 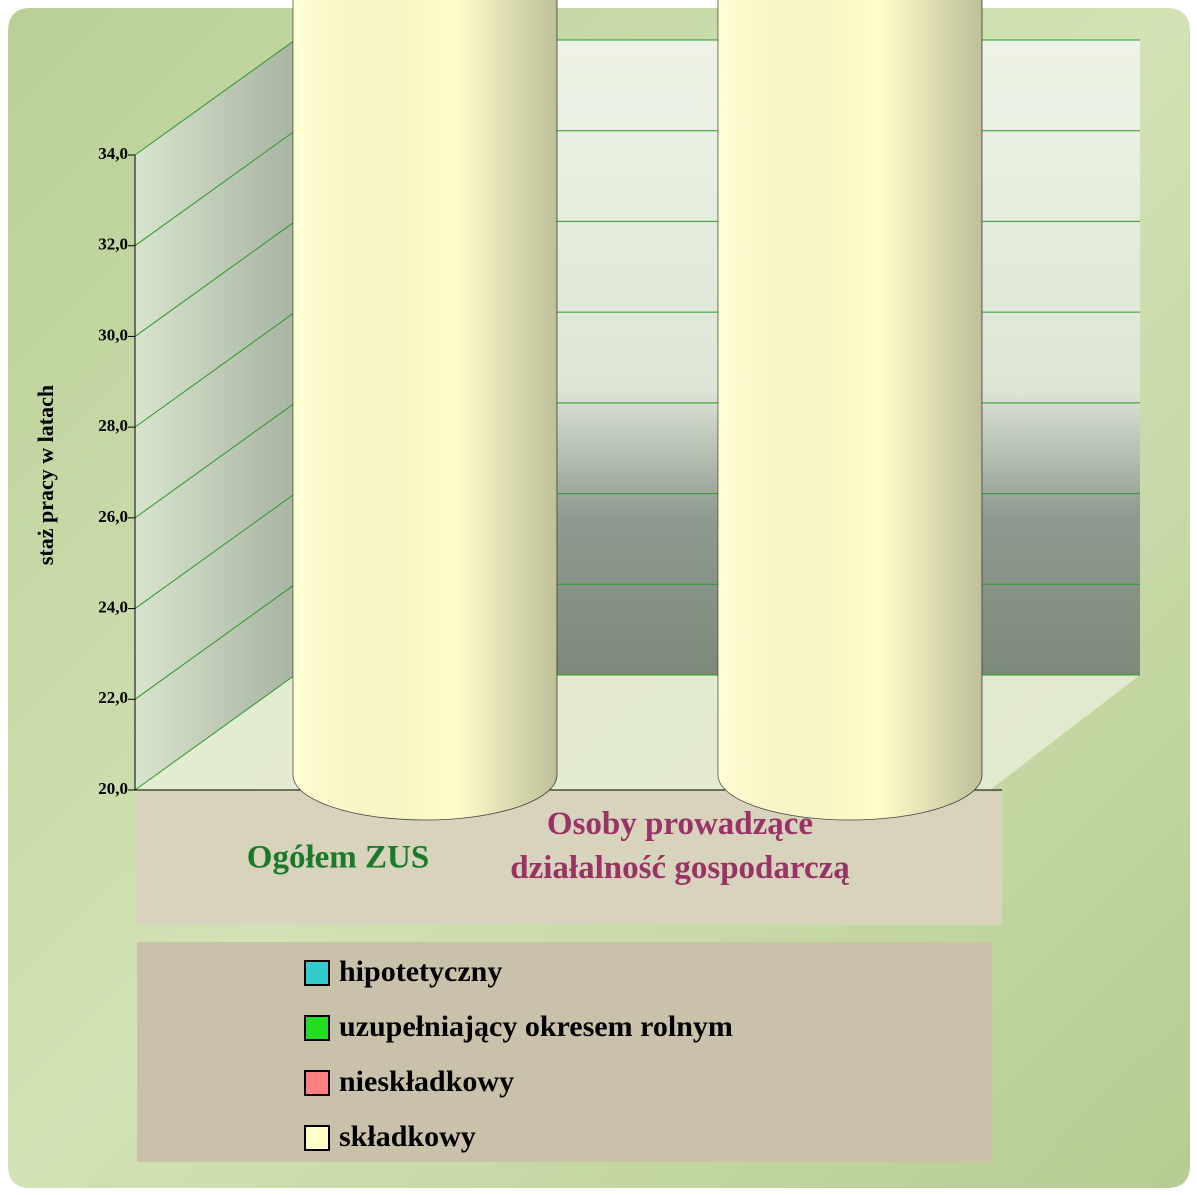 What do you see at coordinates (113, 153) in the screenshot?
I see `y-tick-label: 34,0` at bounding box center [113, 153].